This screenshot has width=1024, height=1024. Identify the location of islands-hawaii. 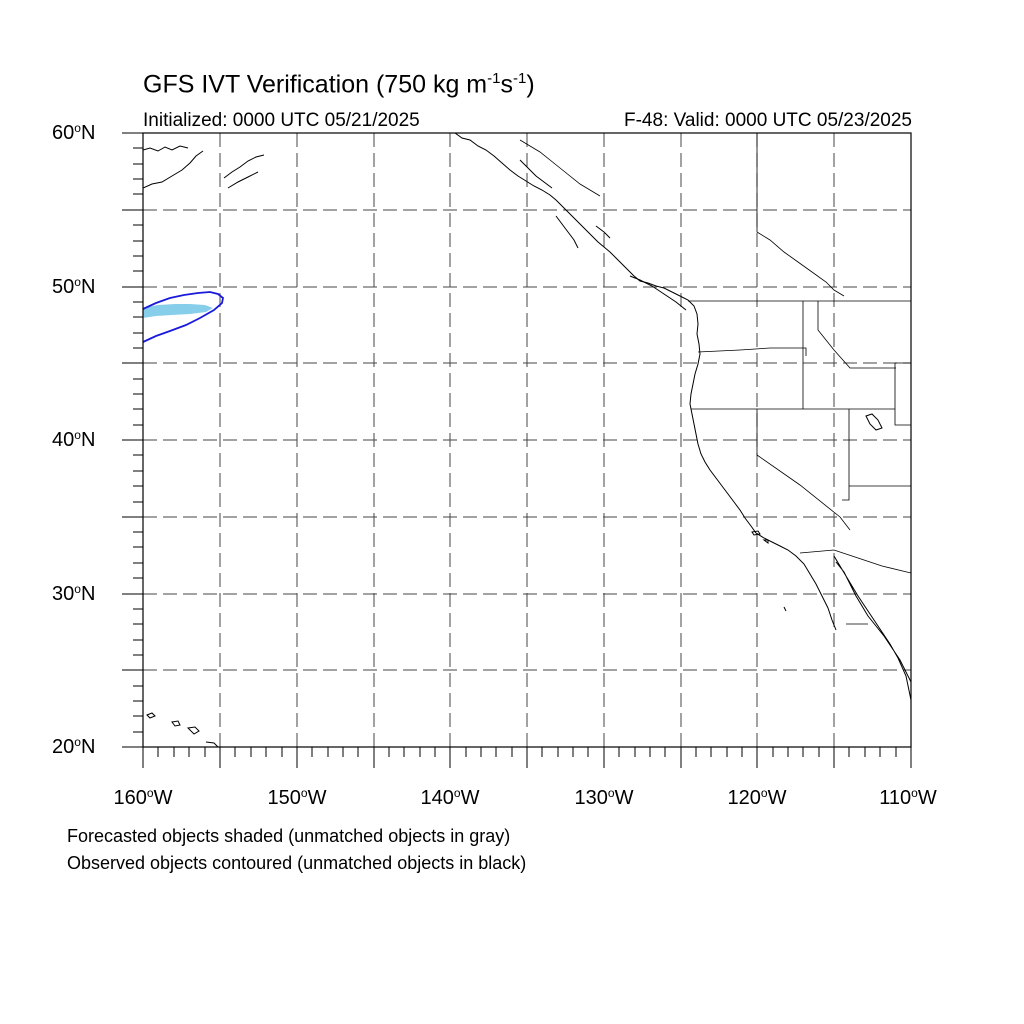
(182, 729).